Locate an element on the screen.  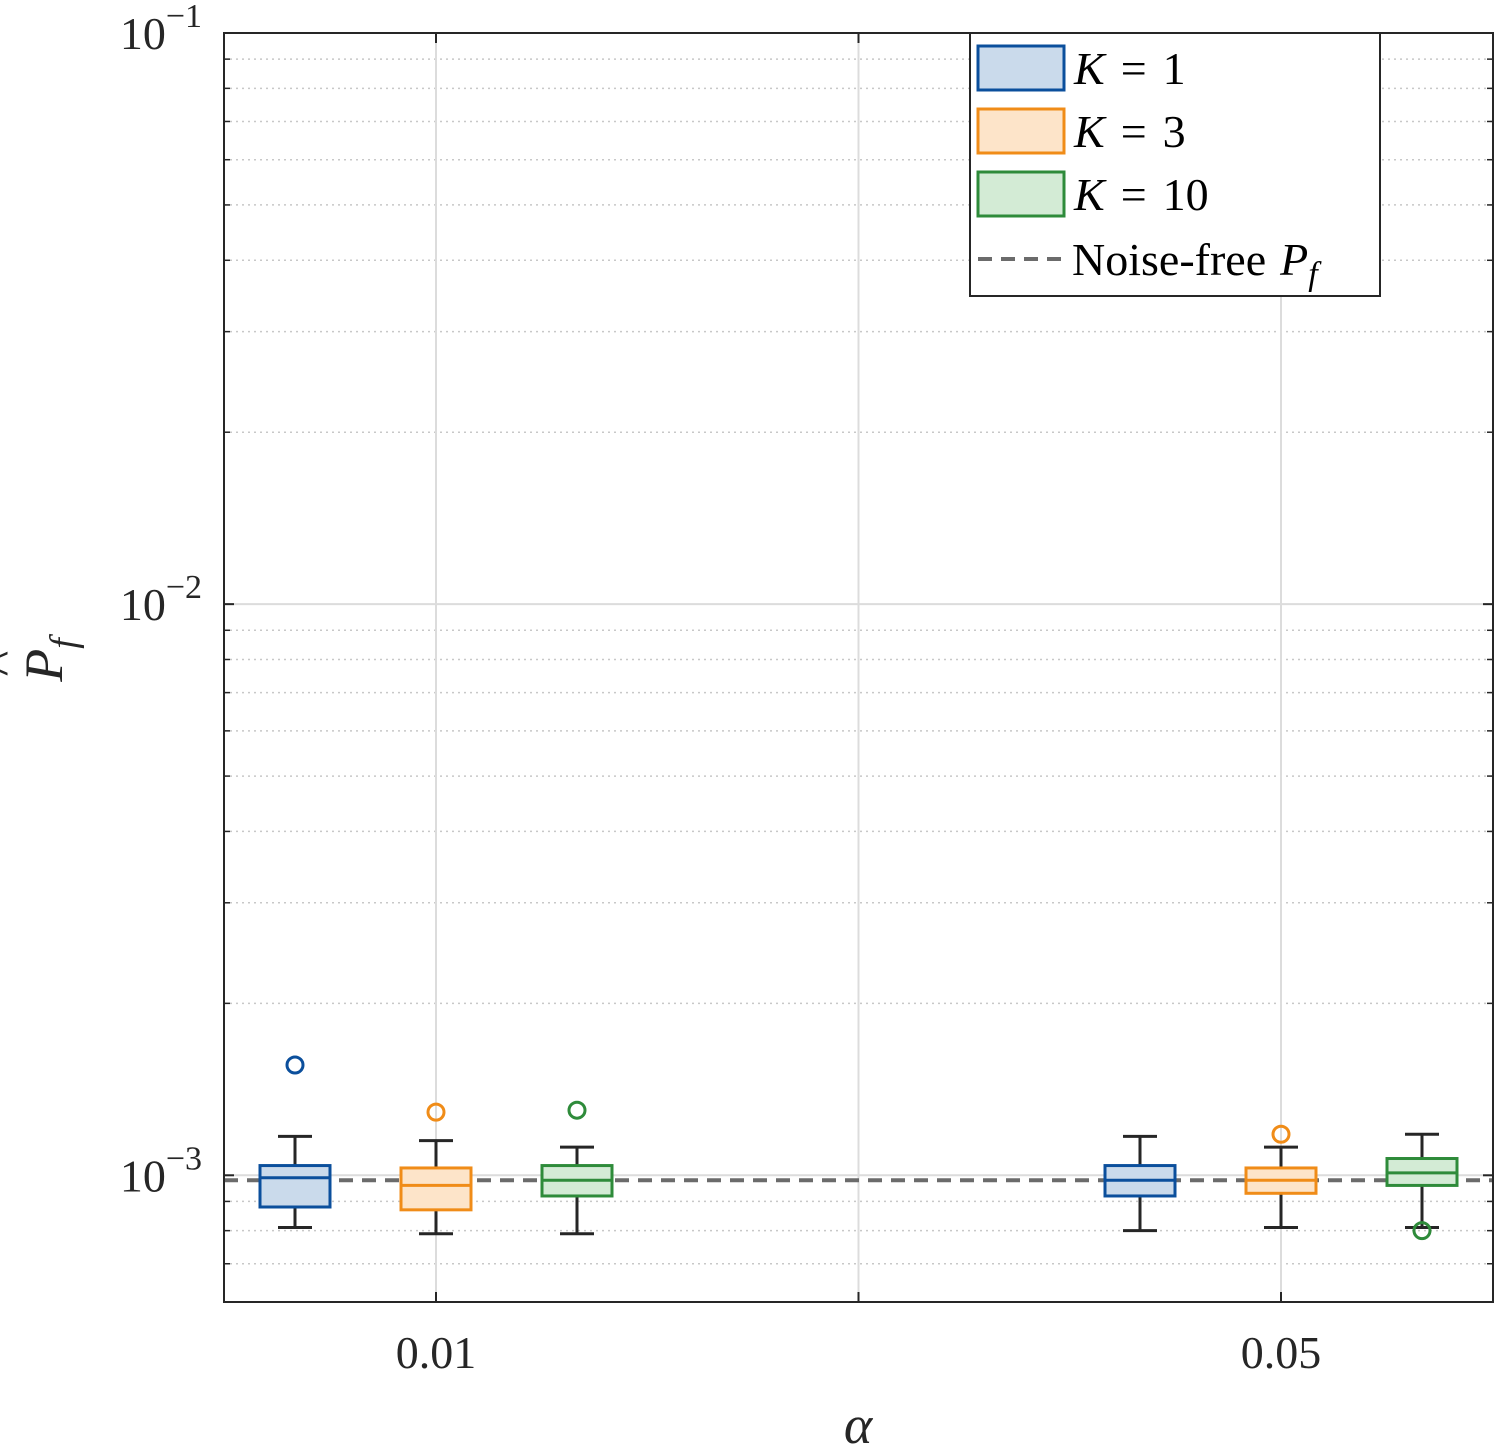
y-axis-title: Pf ^ is located at coordinates (42, 658).